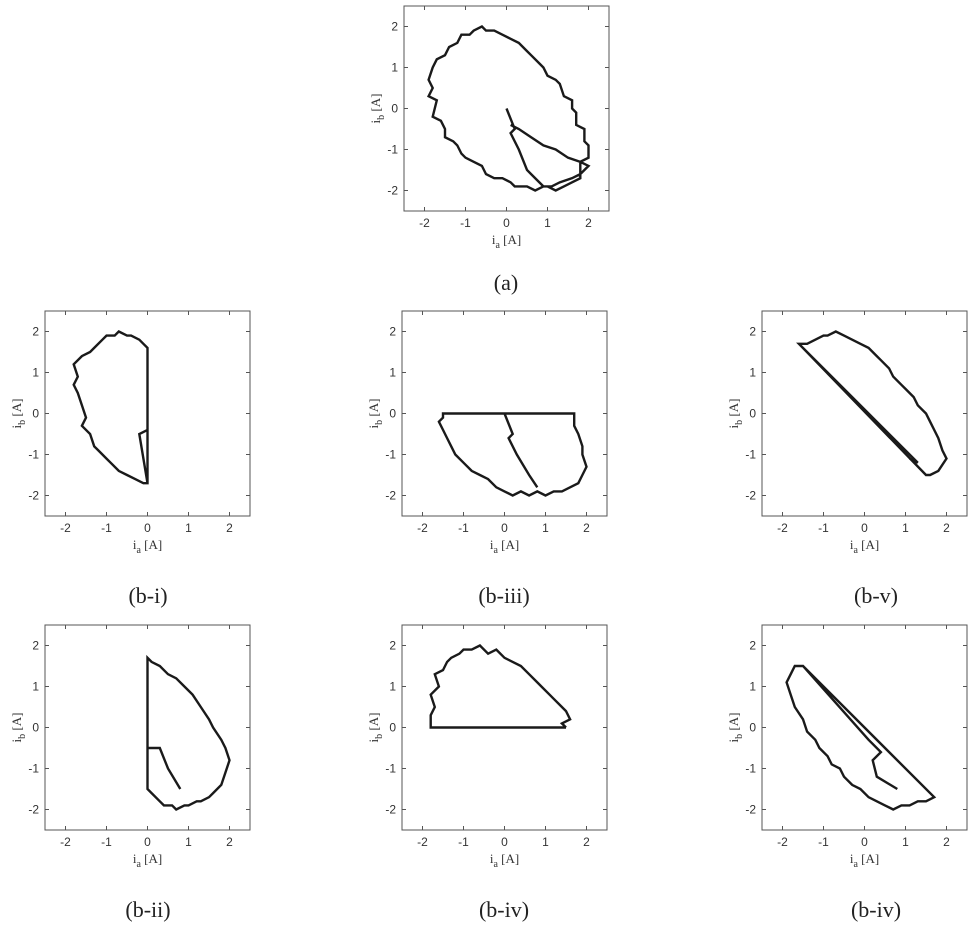 The height and width of the screenshot is (925, 977). What do you see at coordinates (506, 282) in the screenshot?
I see `caption-a: (a)` at bounding box center [506, 282].